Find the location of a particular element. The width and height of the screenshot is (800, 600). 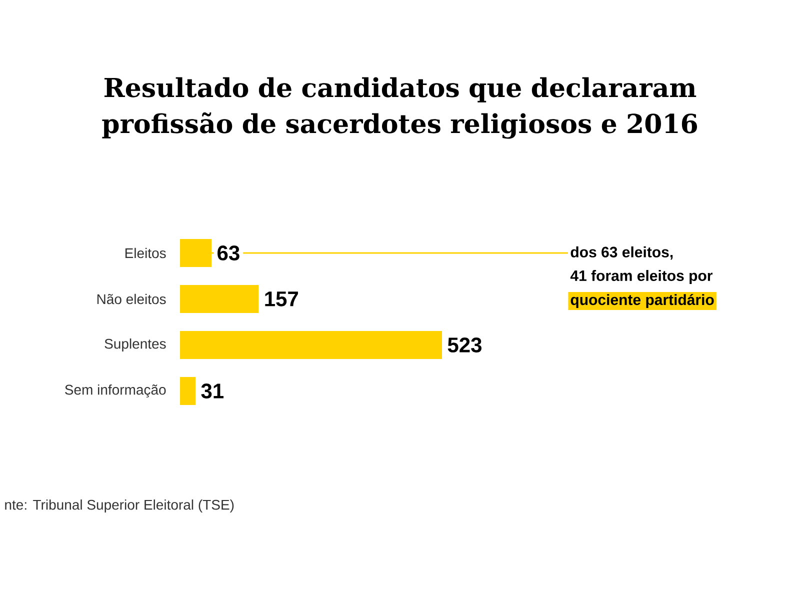

y-tick-label: Não eleitos is located at coordinates (131, 299).